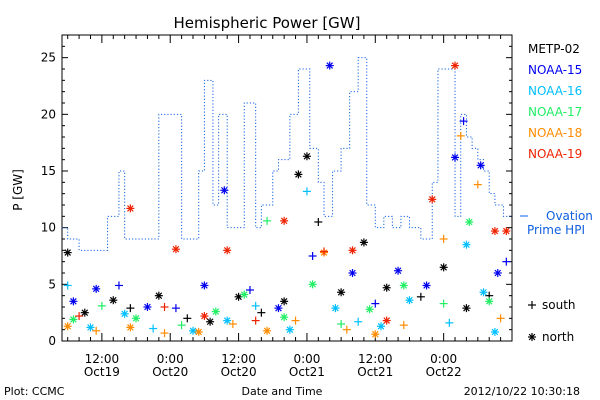  What do you see at coordinates (559, 305) in the screenshot?
I see `marker-legend-label: south` at bounding box center [559, 305].